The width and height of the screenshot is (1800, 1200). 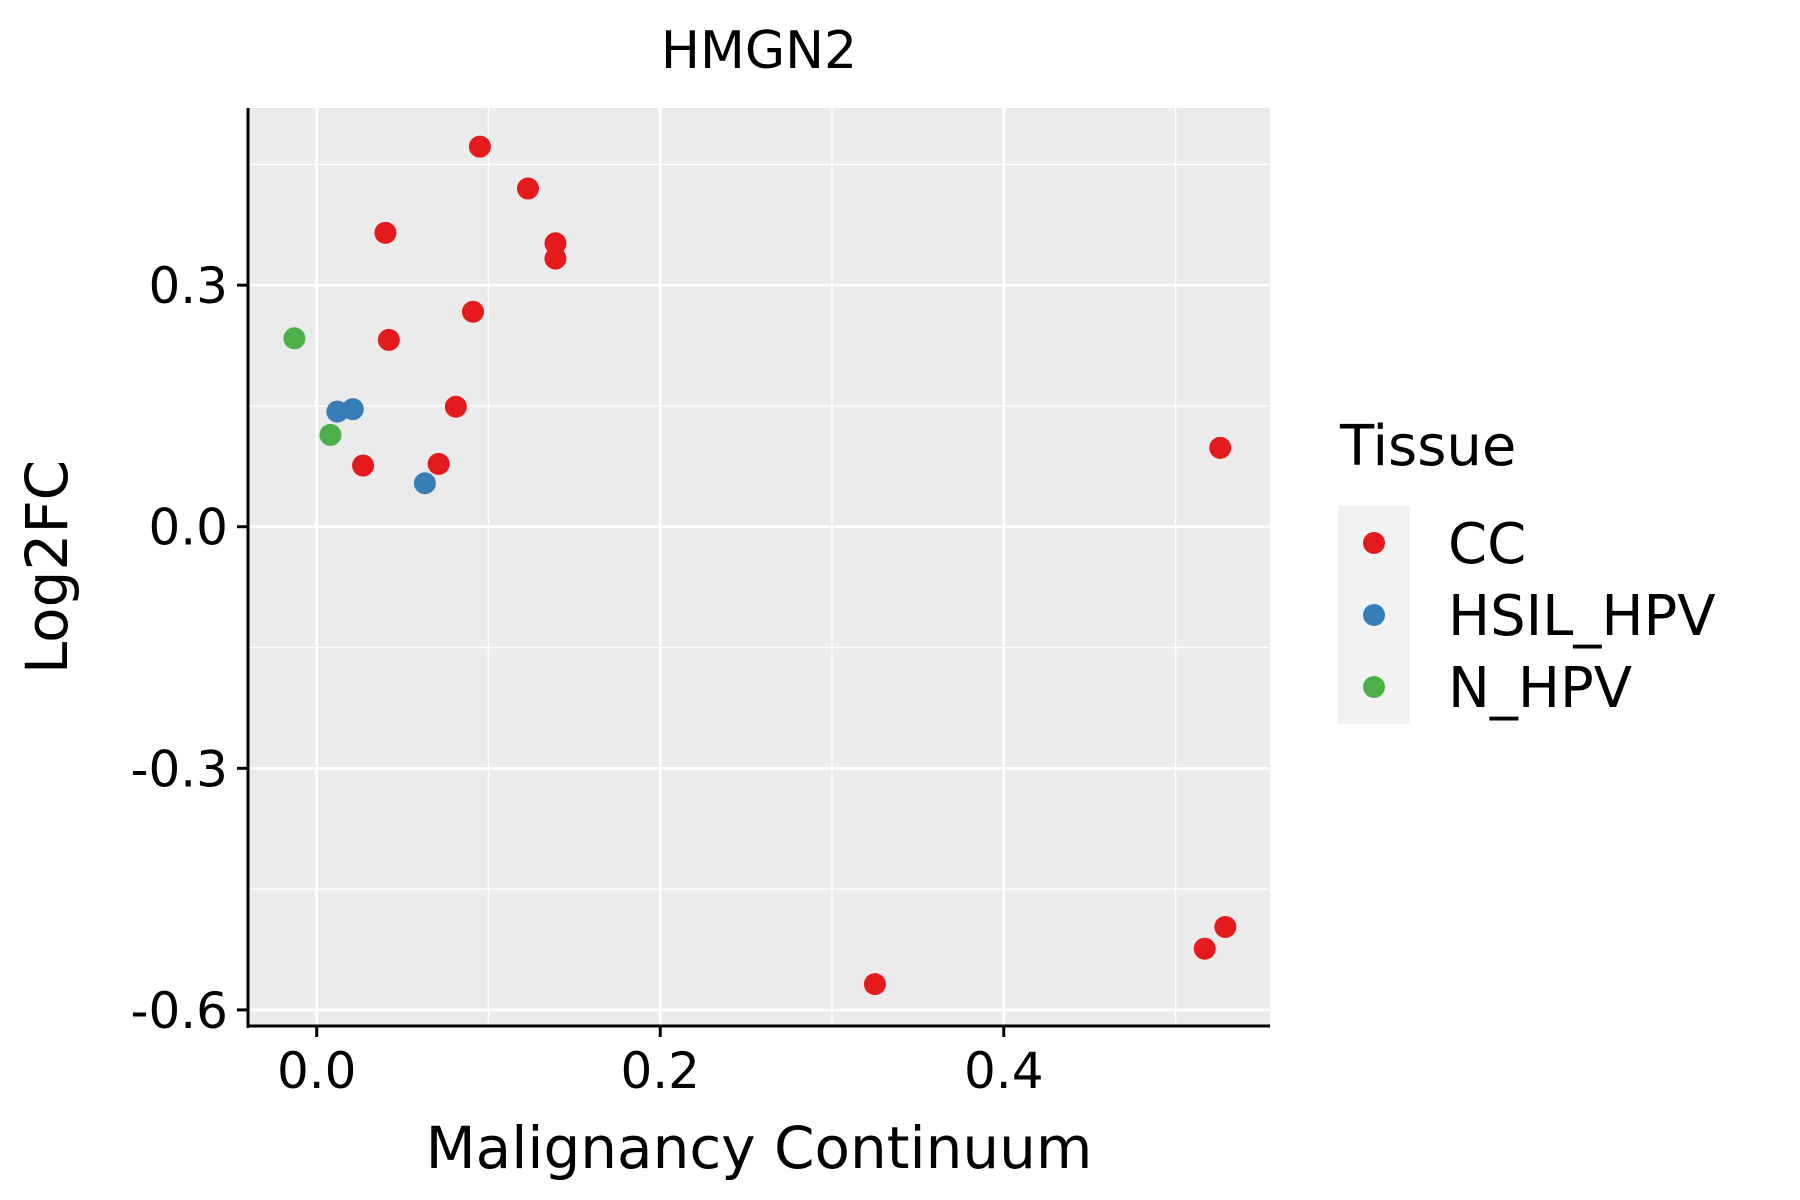 What do you see at coordinates (1427, 446) in the screenshot?
I see `legend-title: Tissue` at bounding box center [1427, 446].